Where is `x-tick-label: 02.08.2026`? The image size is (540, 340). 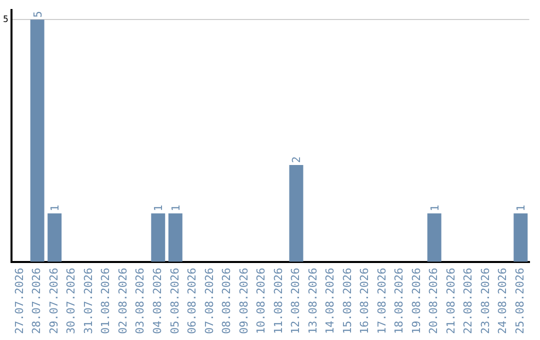
x-tick-label: 02.08.2026 is located at coordinates (123, 301).